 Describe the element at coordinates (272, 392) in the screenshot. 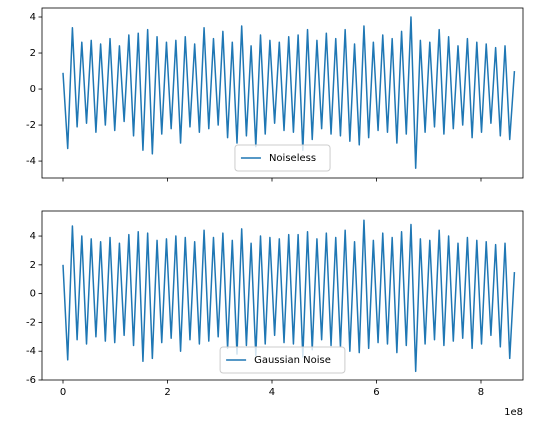

I see `x-tick-label: 4` at that location.